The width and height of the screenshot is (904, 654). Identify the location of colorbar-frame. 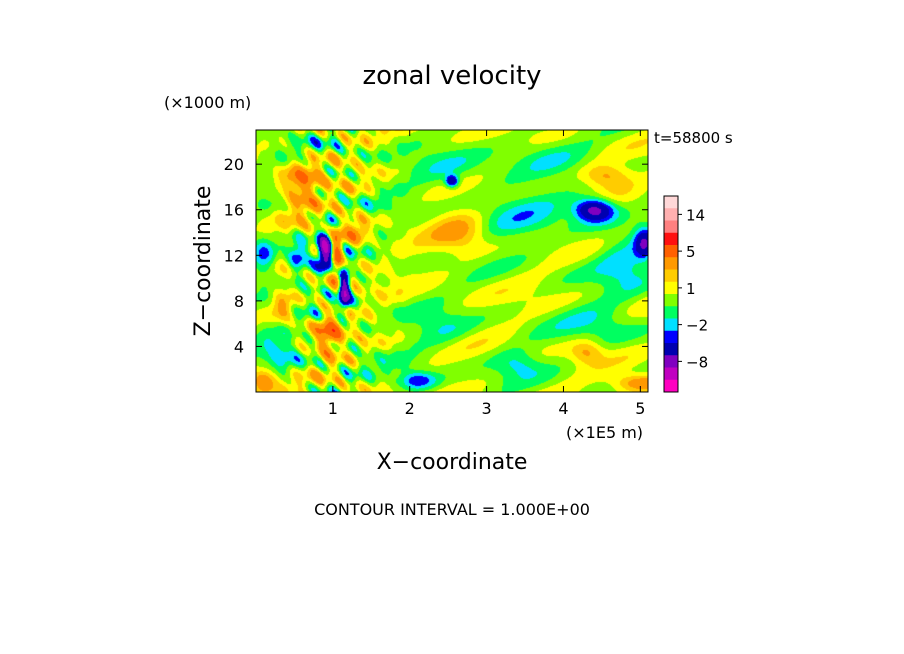
(671, 294).